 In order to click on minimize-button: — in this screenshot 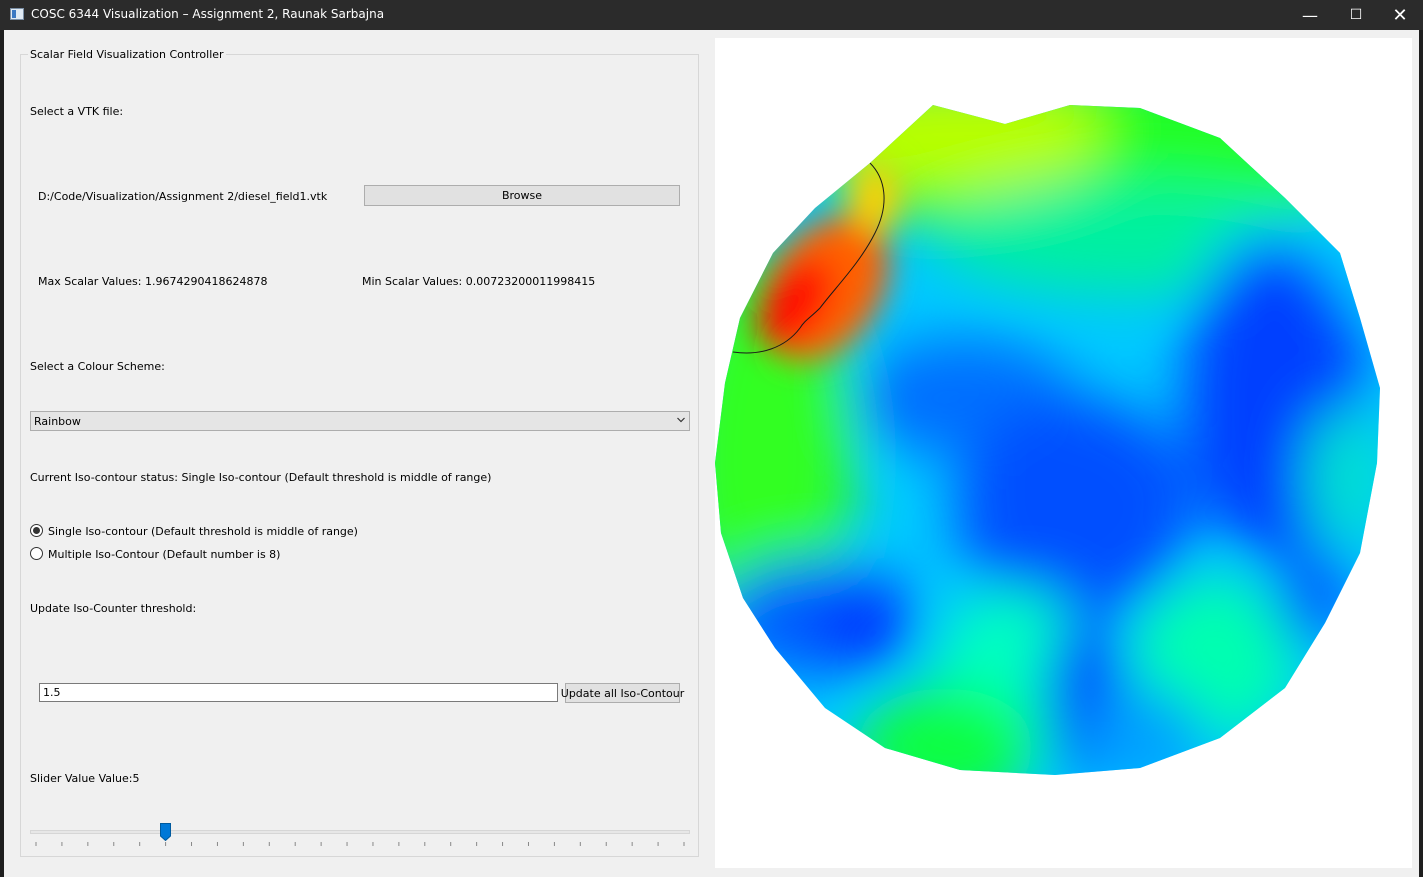, I will do `click(1310, 15)`.